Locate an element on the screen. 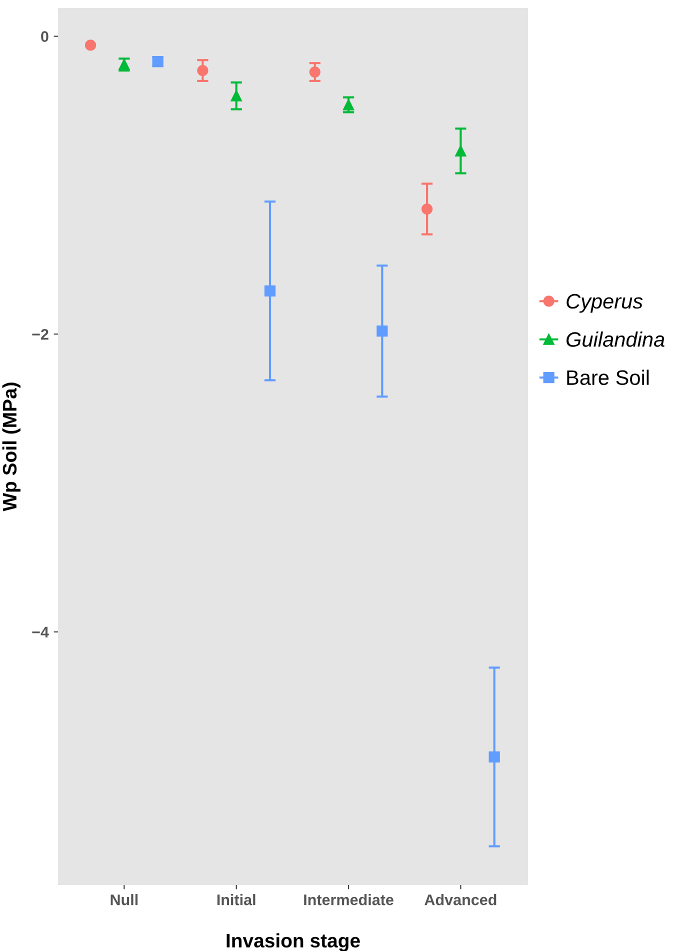 The image size is (687, 951). legend-label: Guilandina is located at coordinates (615, 339).